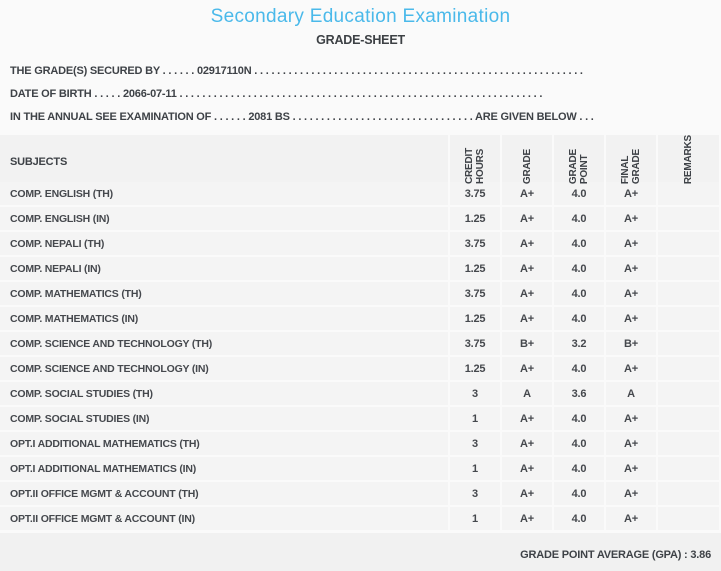  I want to click on subject-name: COMP. SCIENCE AND TECHNOLOGY (TH), so click(224, 343).